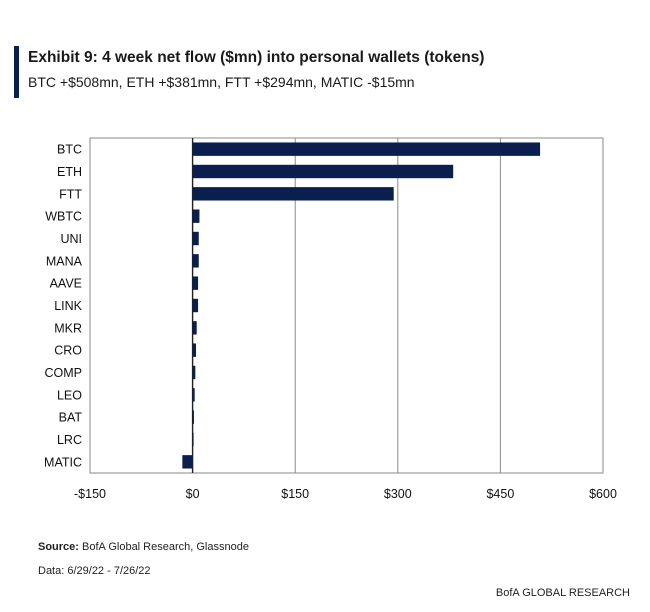 The height and width of the screenshot is (612, 650). Describe the element at coordinates (366, 149) in the screenshot. I see `bar-btc` at that location.